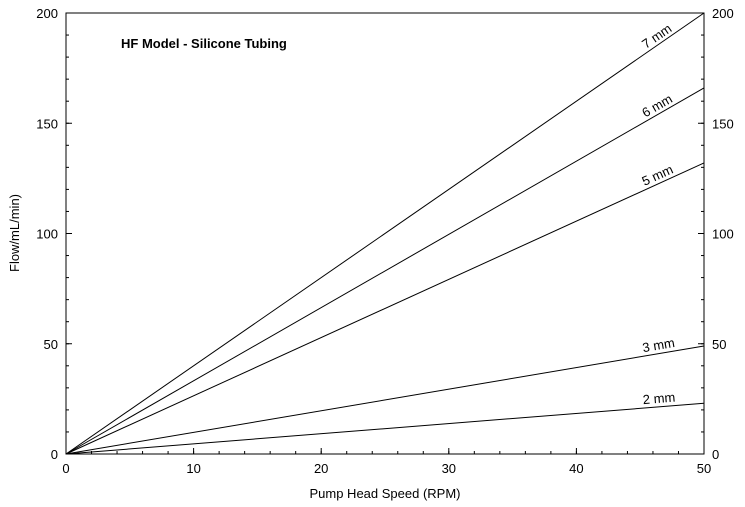 This screenshot has width=745, height=507. Describe the element at coordinates (321, 468) in the screenshot. I see `x-tick-label: 20` at that location.